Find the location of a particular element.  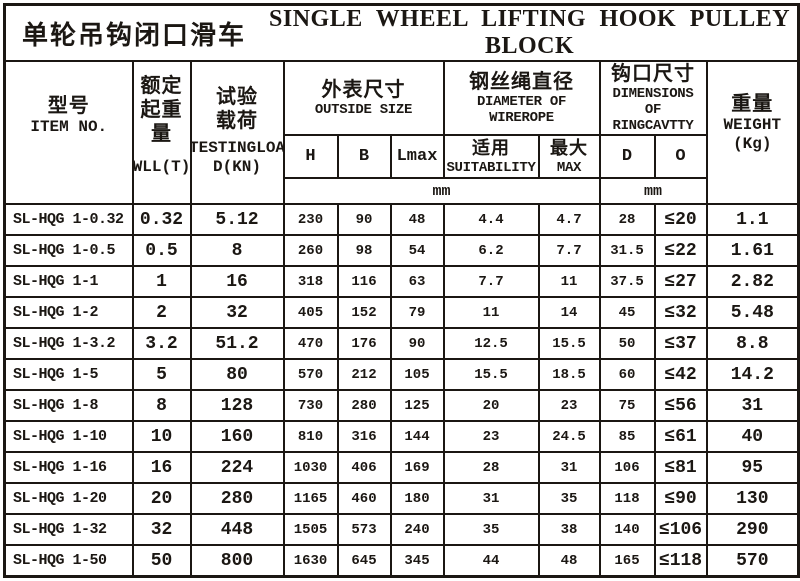

header-col-b-label: B is located at coordinates (364, 157).